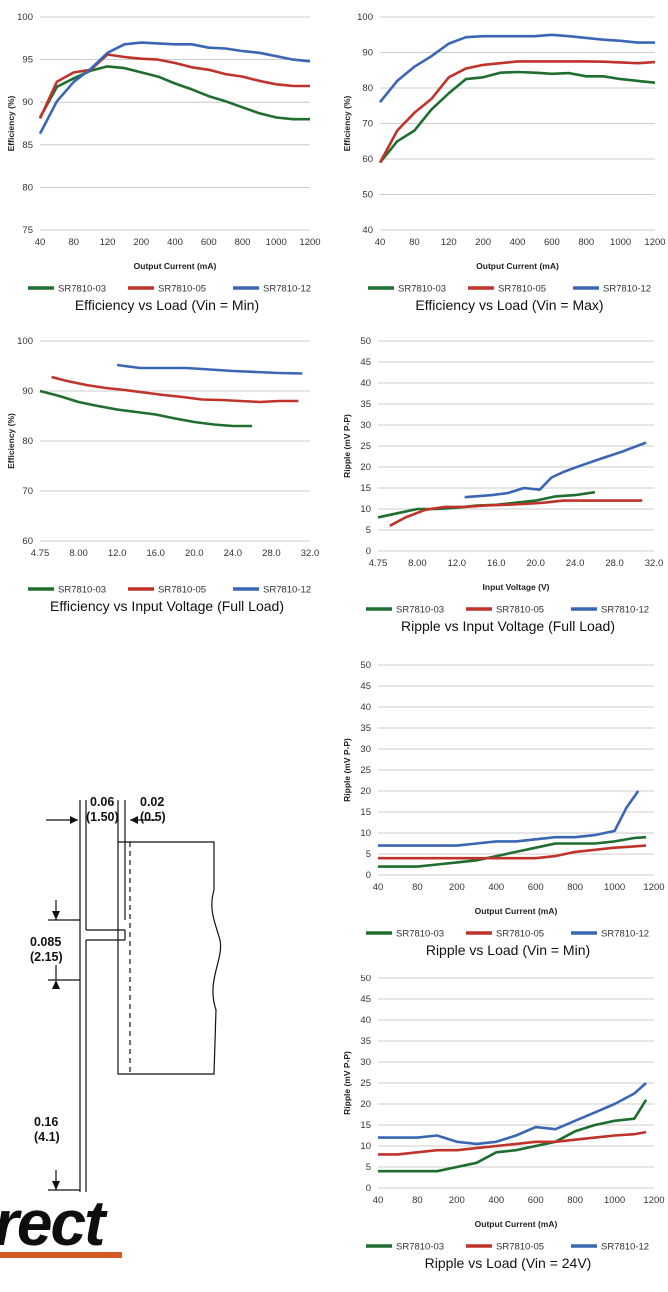  I want to click on dim-bottom-mm: (4.1), so click(47, 1137).